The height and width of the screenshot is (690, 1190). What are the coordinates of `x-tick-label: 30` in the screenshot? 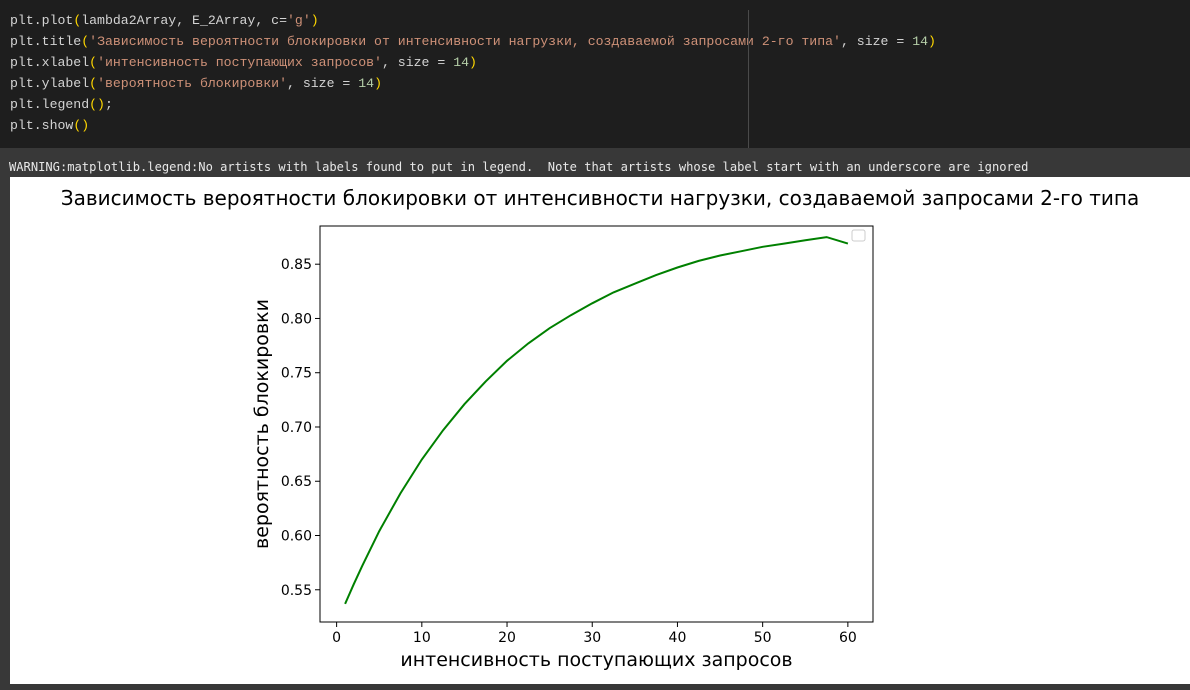 It's located at (592, 638).